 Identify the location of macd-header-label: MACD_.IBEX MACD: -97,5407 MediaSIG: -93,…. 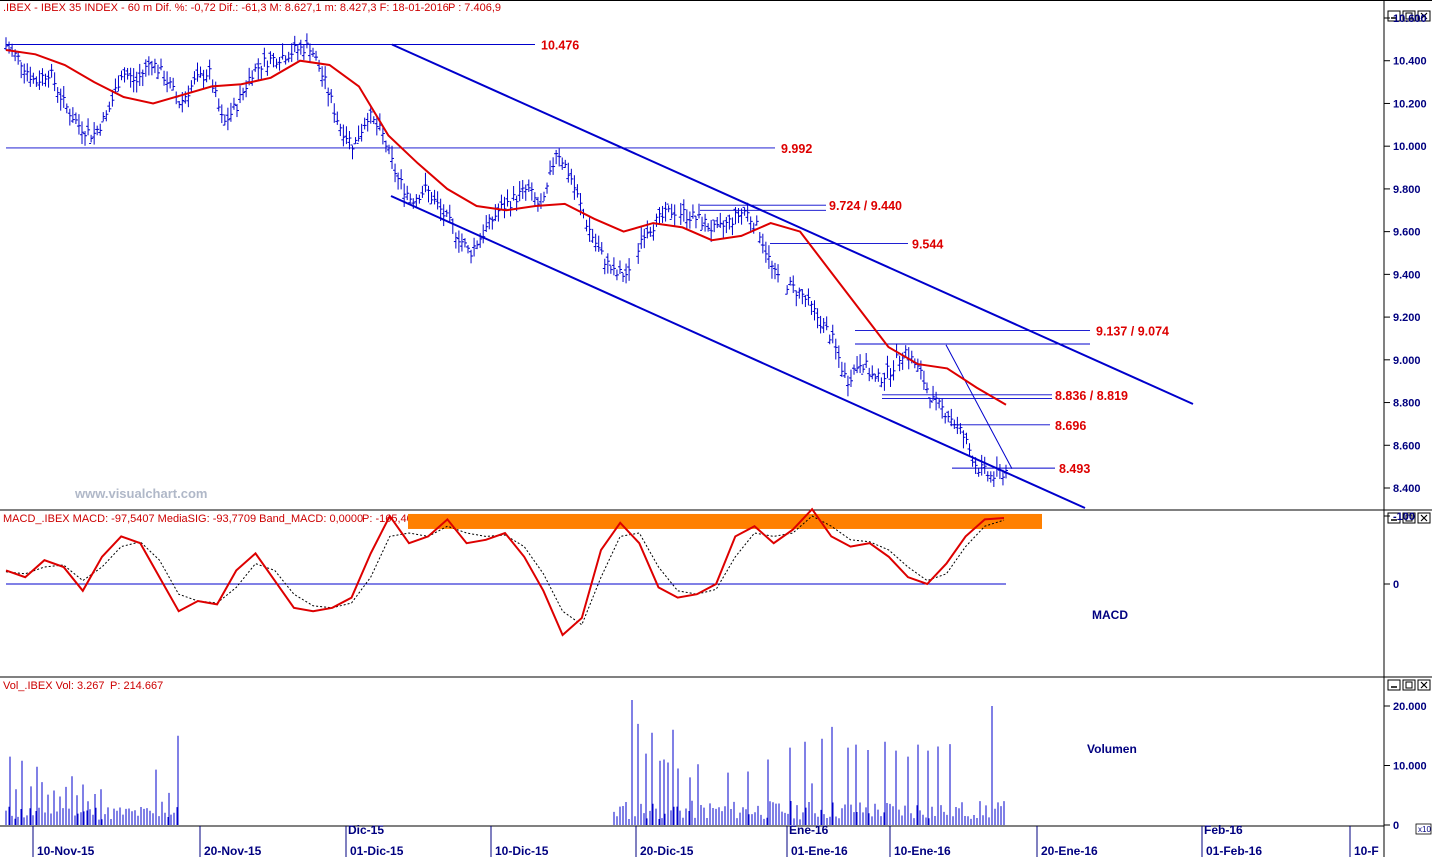
(183, 519).